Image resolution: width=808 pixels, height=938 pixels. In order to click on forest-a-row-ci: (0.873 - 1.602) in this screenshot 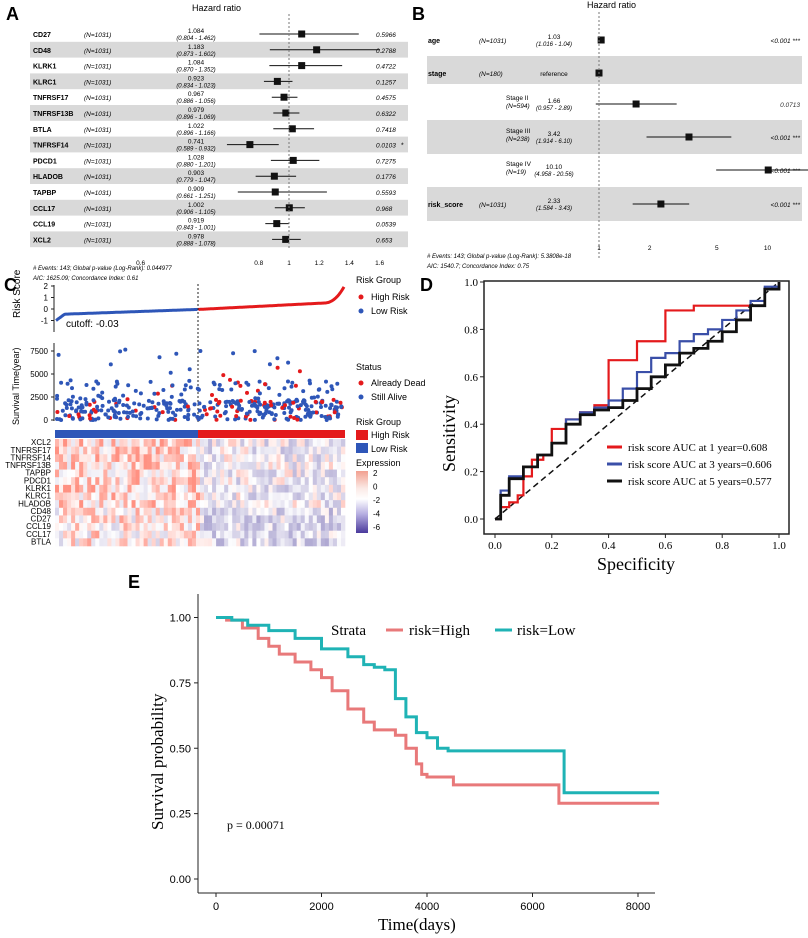, I will do `click(195, 55)`.